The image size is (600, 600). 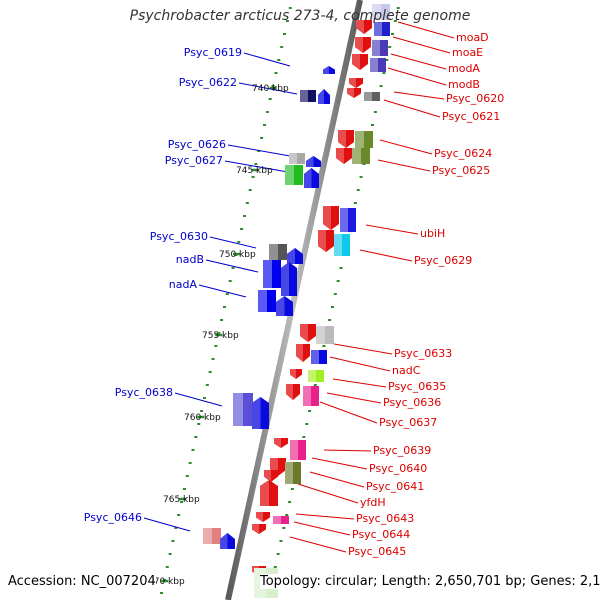 I want to click on gene-0635-box-light, so click(x=312, y=376).